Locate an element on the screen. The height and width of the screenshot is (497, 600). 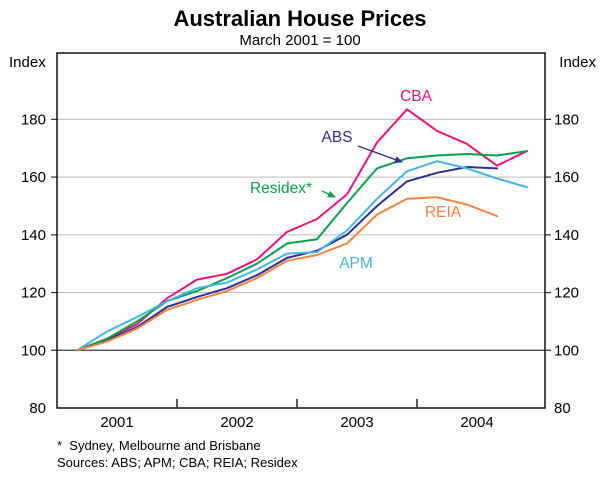
year-label-2002: 2002 is located at coordinates (236, 422).